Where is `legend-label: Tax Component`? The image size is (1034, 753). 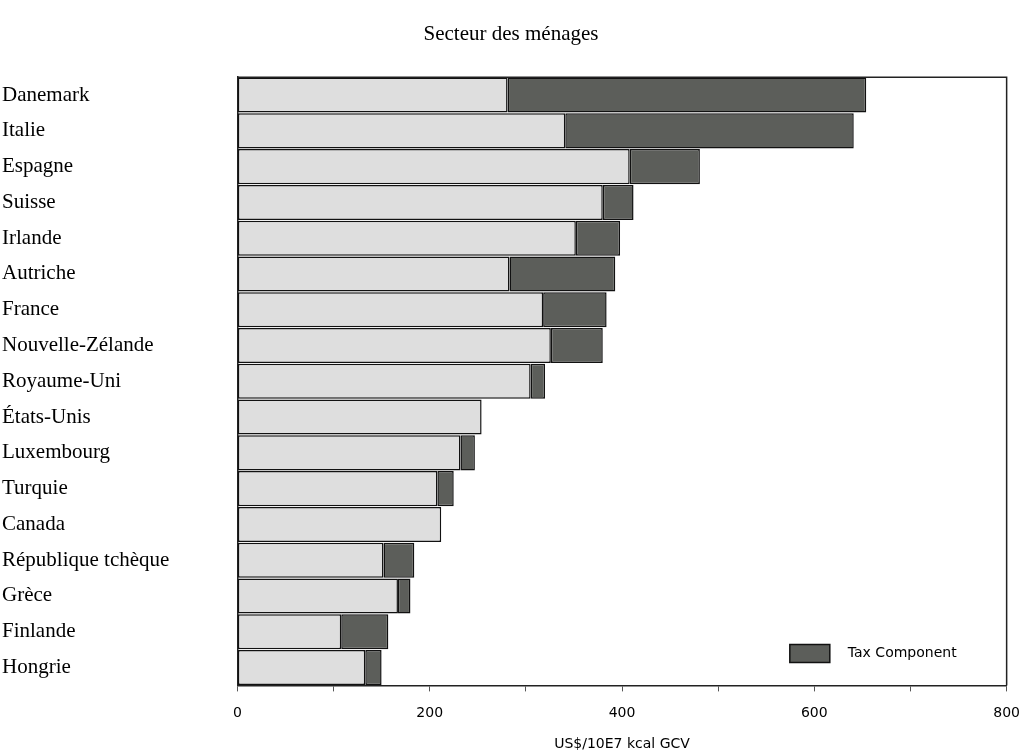
legend-label: Tax Component is located at coordinates (902, 652).